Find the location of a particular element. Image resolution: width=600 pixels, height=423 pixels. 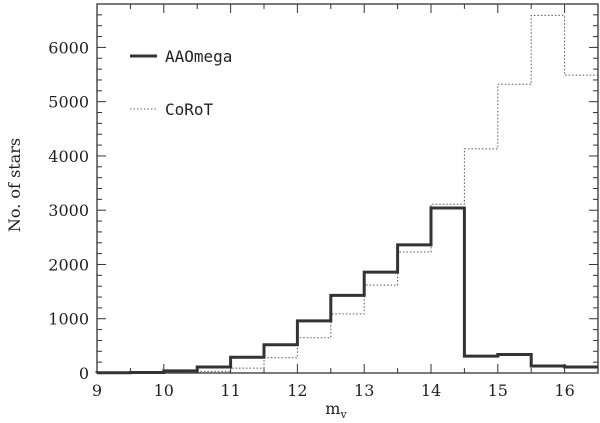

y-tick-labels: 0 1000 2000 3000 4000 5000 6000 is located at coordinates (68, 210).